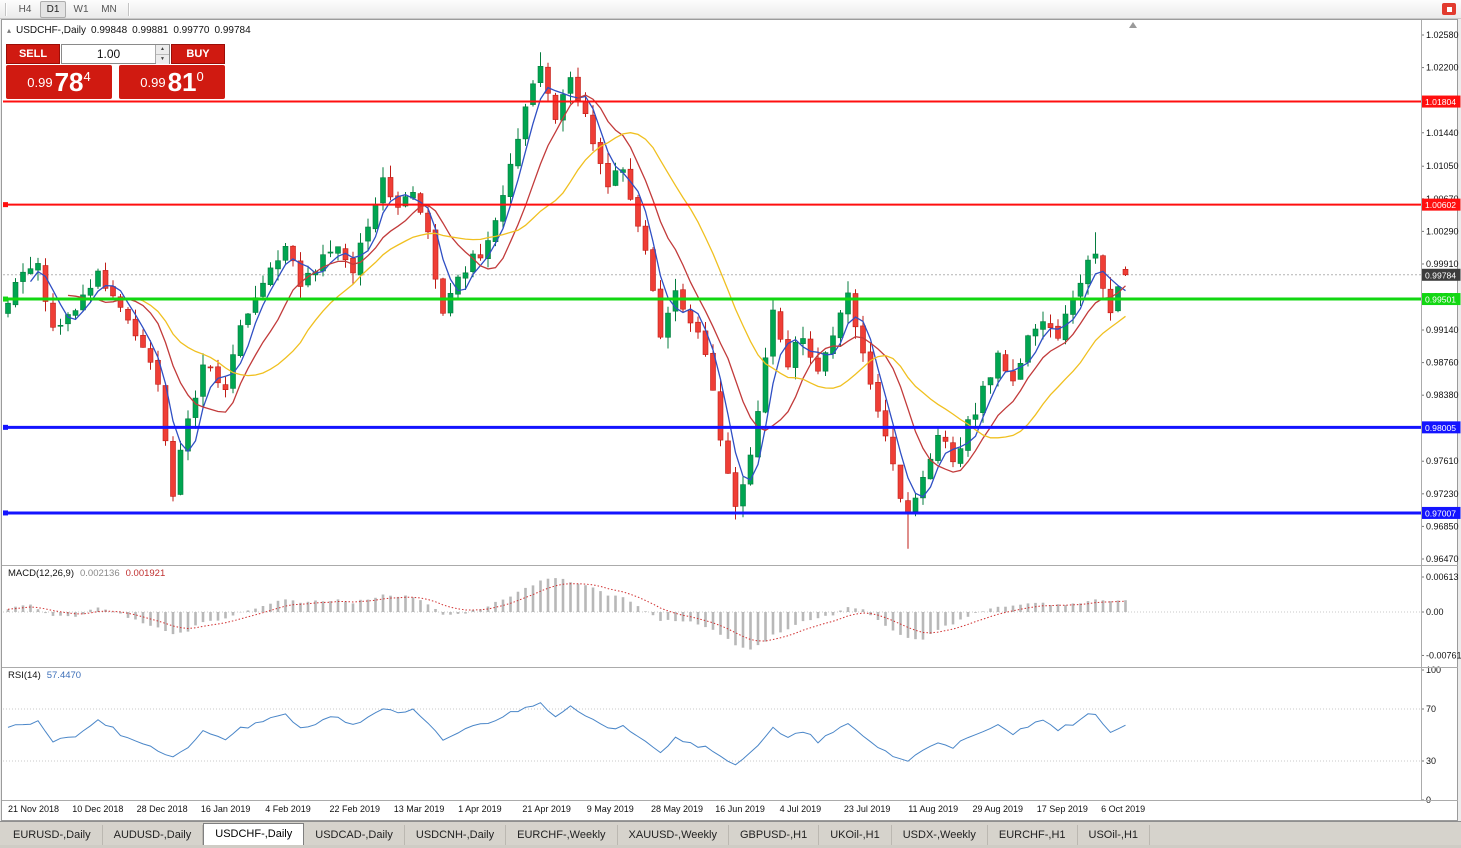 Image resolution: width=1461 pixels, height=848 pixels. What do you see at coordinates (673, 835) in the screenshot?
I see `chart-tab-xauusd-weekly: XAUUSD-,Weekly` at bounding box center [673, 835].